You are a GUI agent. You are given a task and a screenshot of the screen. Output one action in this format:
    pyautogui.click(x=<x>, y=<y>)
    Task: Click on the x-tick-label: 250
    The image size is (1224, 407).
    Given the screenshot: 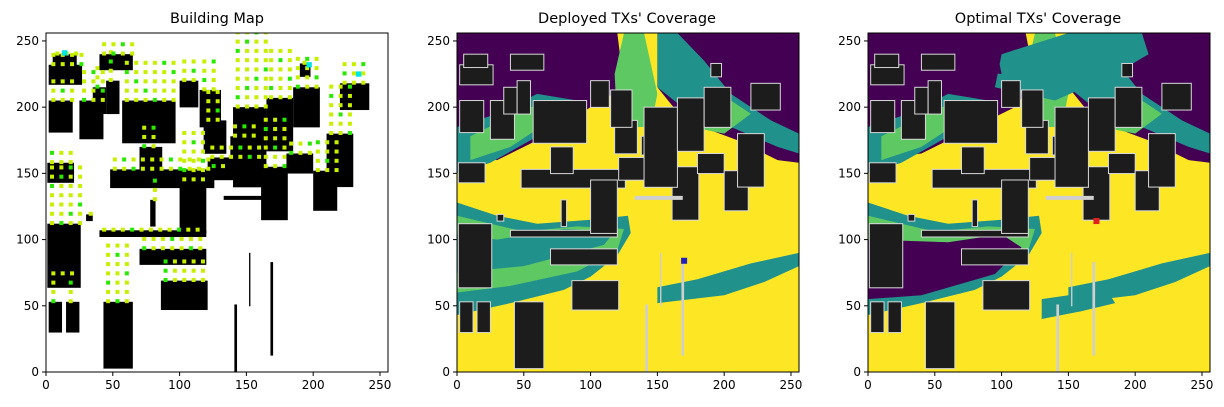 What is the action you would take?
    pyautogui.click(x=791, y=385)
    